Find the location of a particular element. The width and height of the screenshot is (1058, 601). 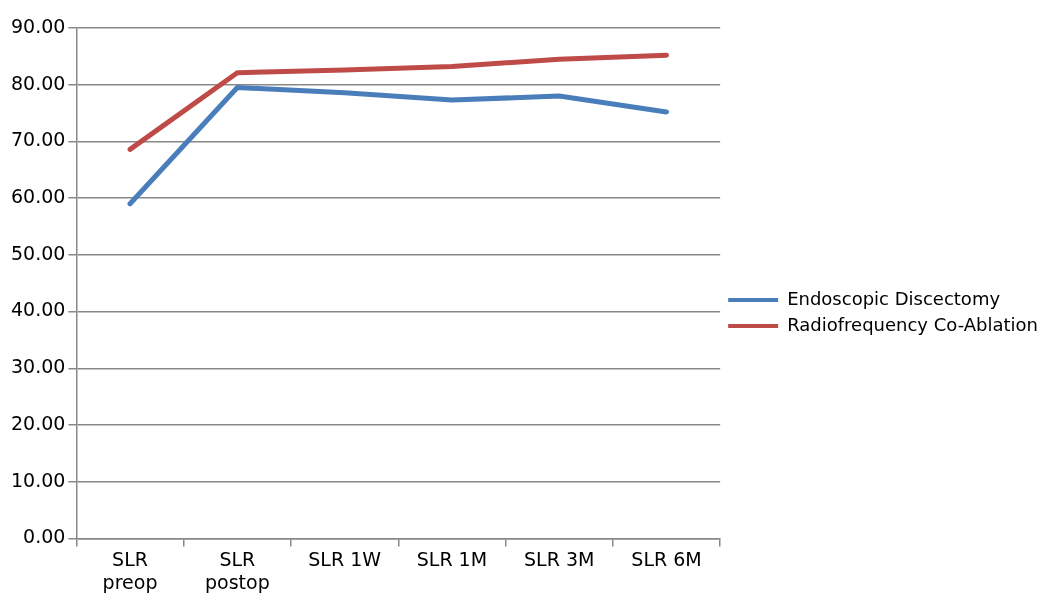

x-tick-label: SLR 1M is located at coordinates (452, 558).